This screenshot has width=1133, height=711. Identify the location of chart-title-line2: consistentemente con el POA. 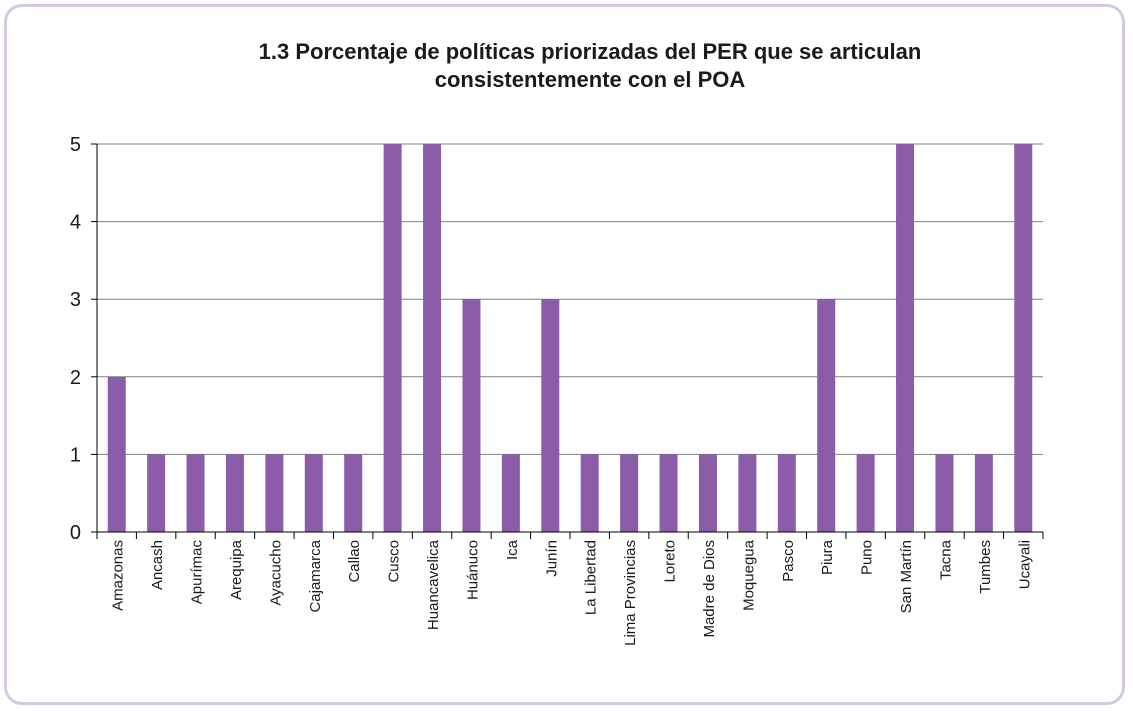
(590, 79).